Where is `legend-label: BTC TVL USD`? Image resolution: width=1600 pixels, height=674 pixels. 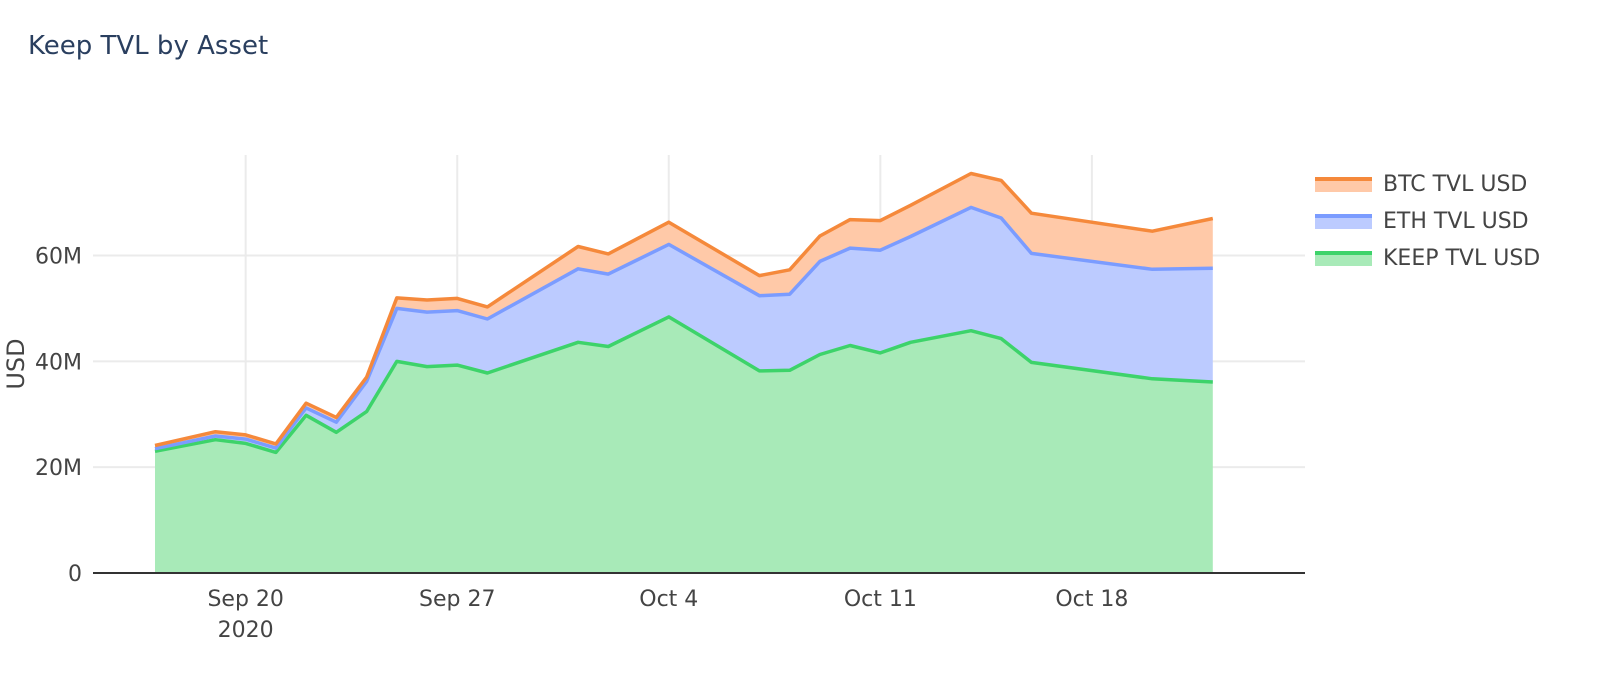
legend-label: BTC TVL USD is located at coordinates (1455, 184).